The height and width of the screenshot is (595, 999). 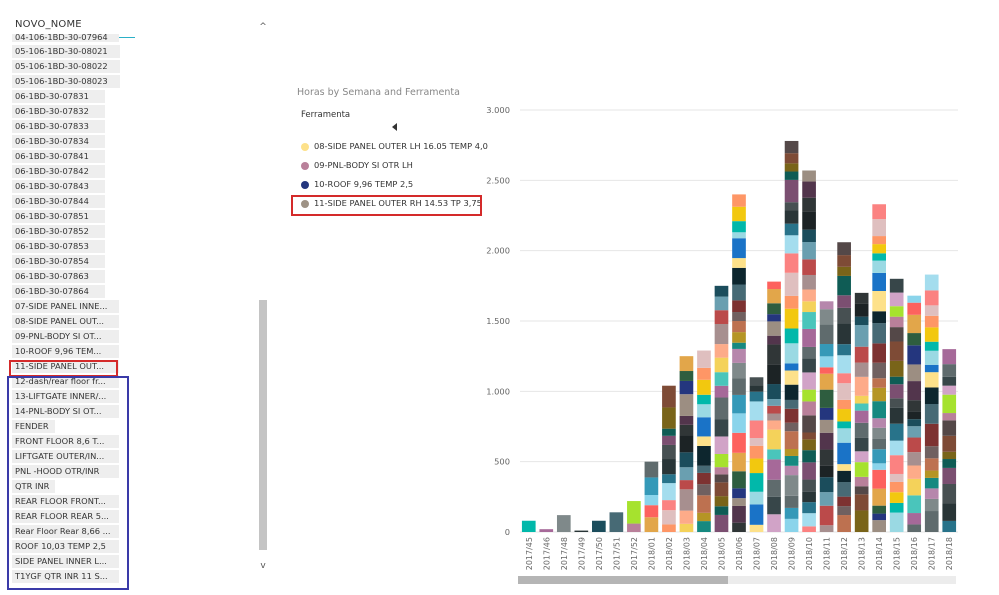 What do you see at coordinates (33, 426) in the screenshot?
I see `slicer-item: FENDER` at bounding box center [33, 426].